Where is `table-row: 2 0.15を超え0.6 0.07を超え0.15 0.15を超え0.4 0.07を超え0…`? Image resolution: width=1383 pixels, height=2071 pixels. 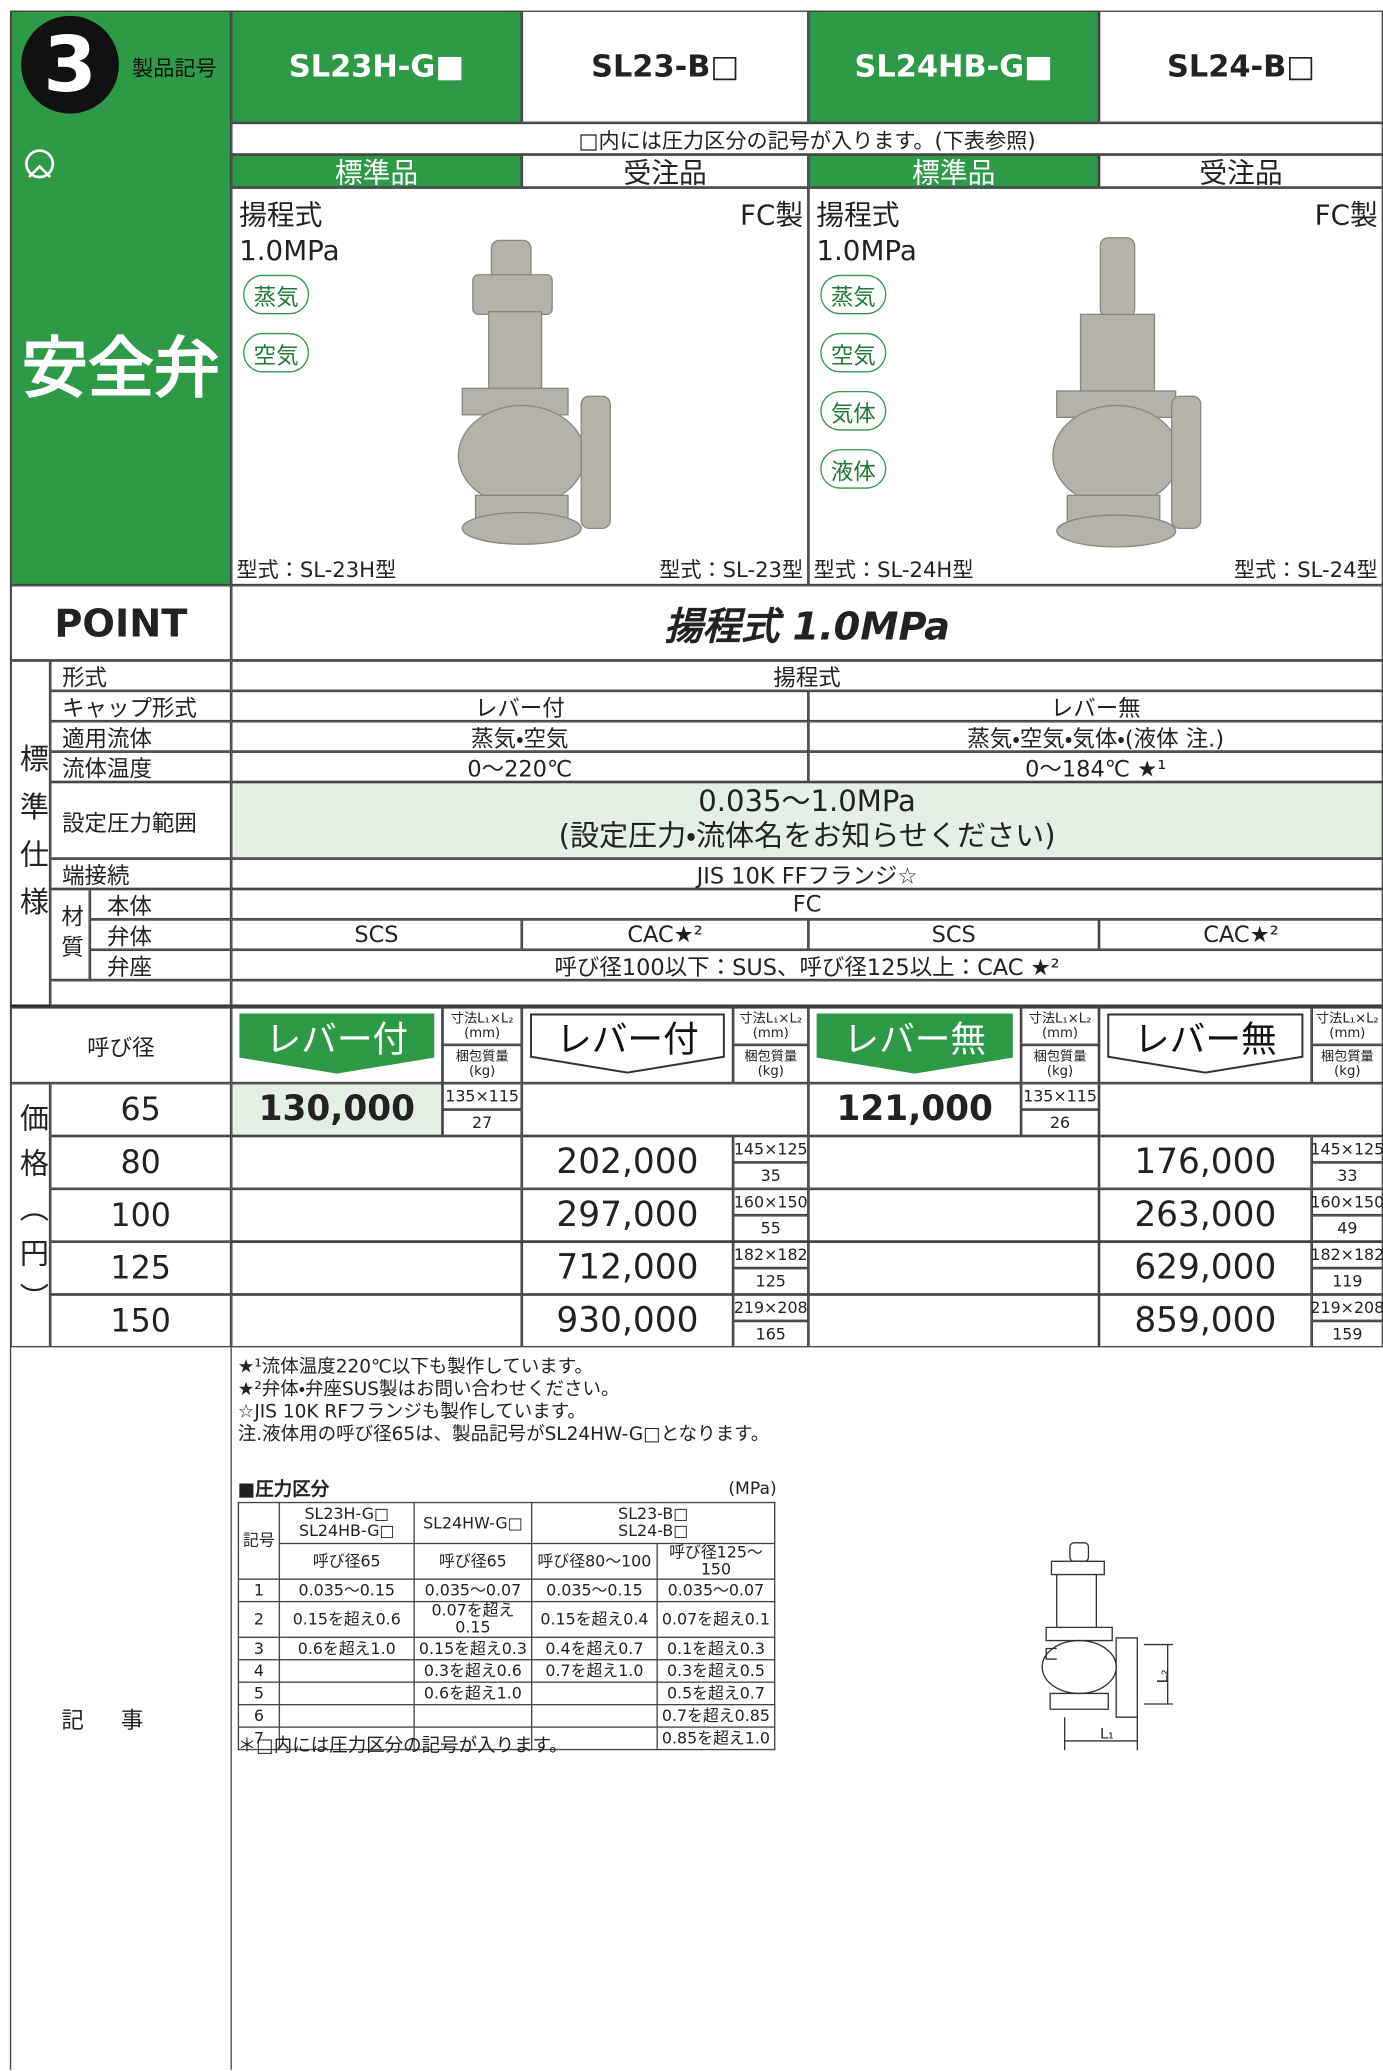
table-row: 2 0.15を超え0.6 0.07を超え0.15 0.15を超え0.4 0.07を超え0… is located at coordinates (506, 1619).